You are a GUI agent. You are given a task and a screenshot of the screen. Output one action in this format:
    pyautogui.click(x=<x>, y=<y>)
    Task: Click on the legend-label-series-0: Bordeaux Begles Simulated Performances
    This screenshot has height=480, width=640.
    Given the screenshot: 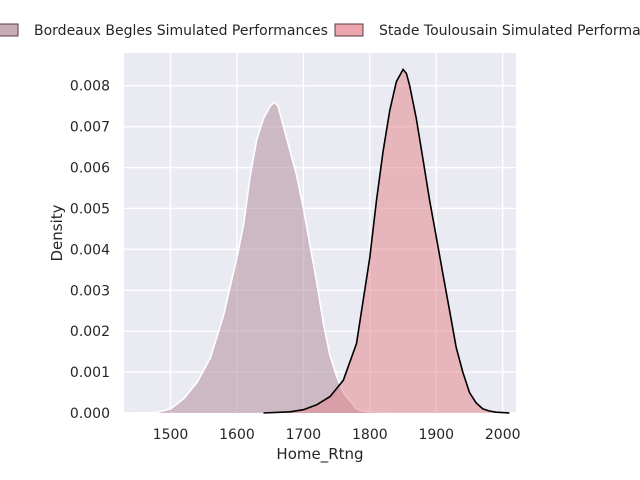 What is the action you would take?
    pyautogui.click(x=181, y=31)
    